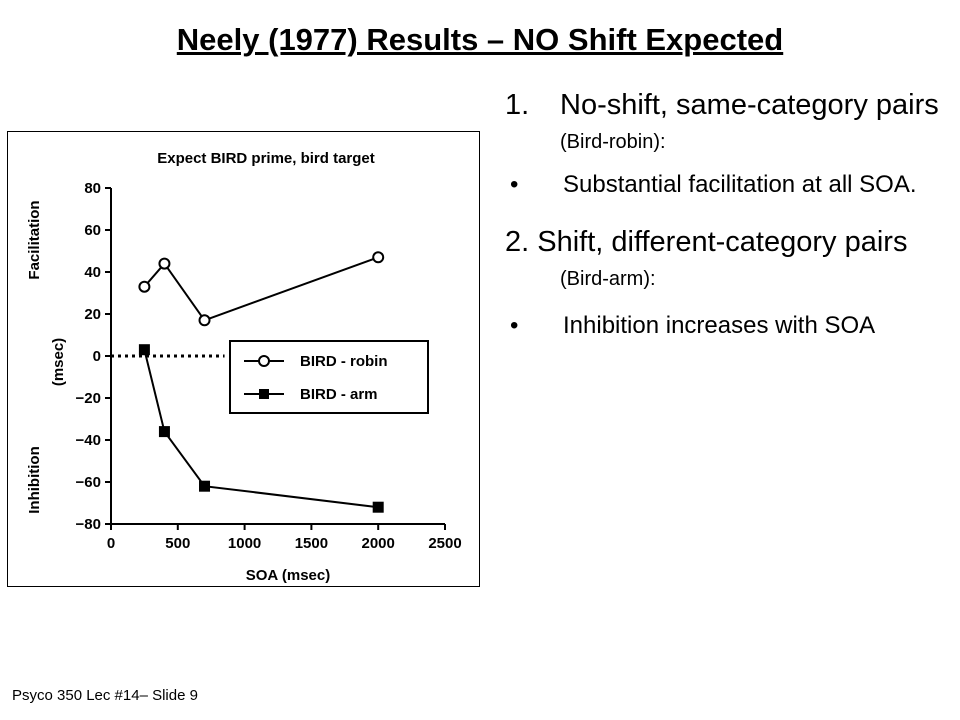 This screenshot has width=960, height=720. I want to click on sub-bullet-text: Substantial facilitation at all SOA., so click(740, 184).